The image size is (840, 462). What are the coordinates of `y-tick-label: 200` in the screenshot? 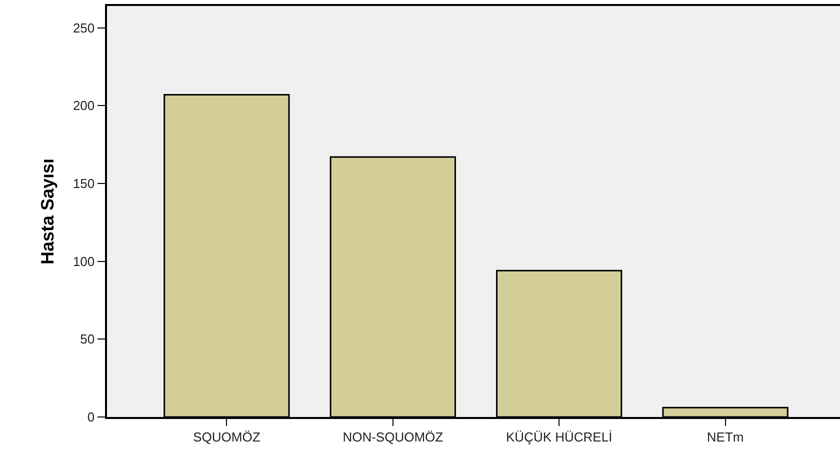 It's located at (83, 106).